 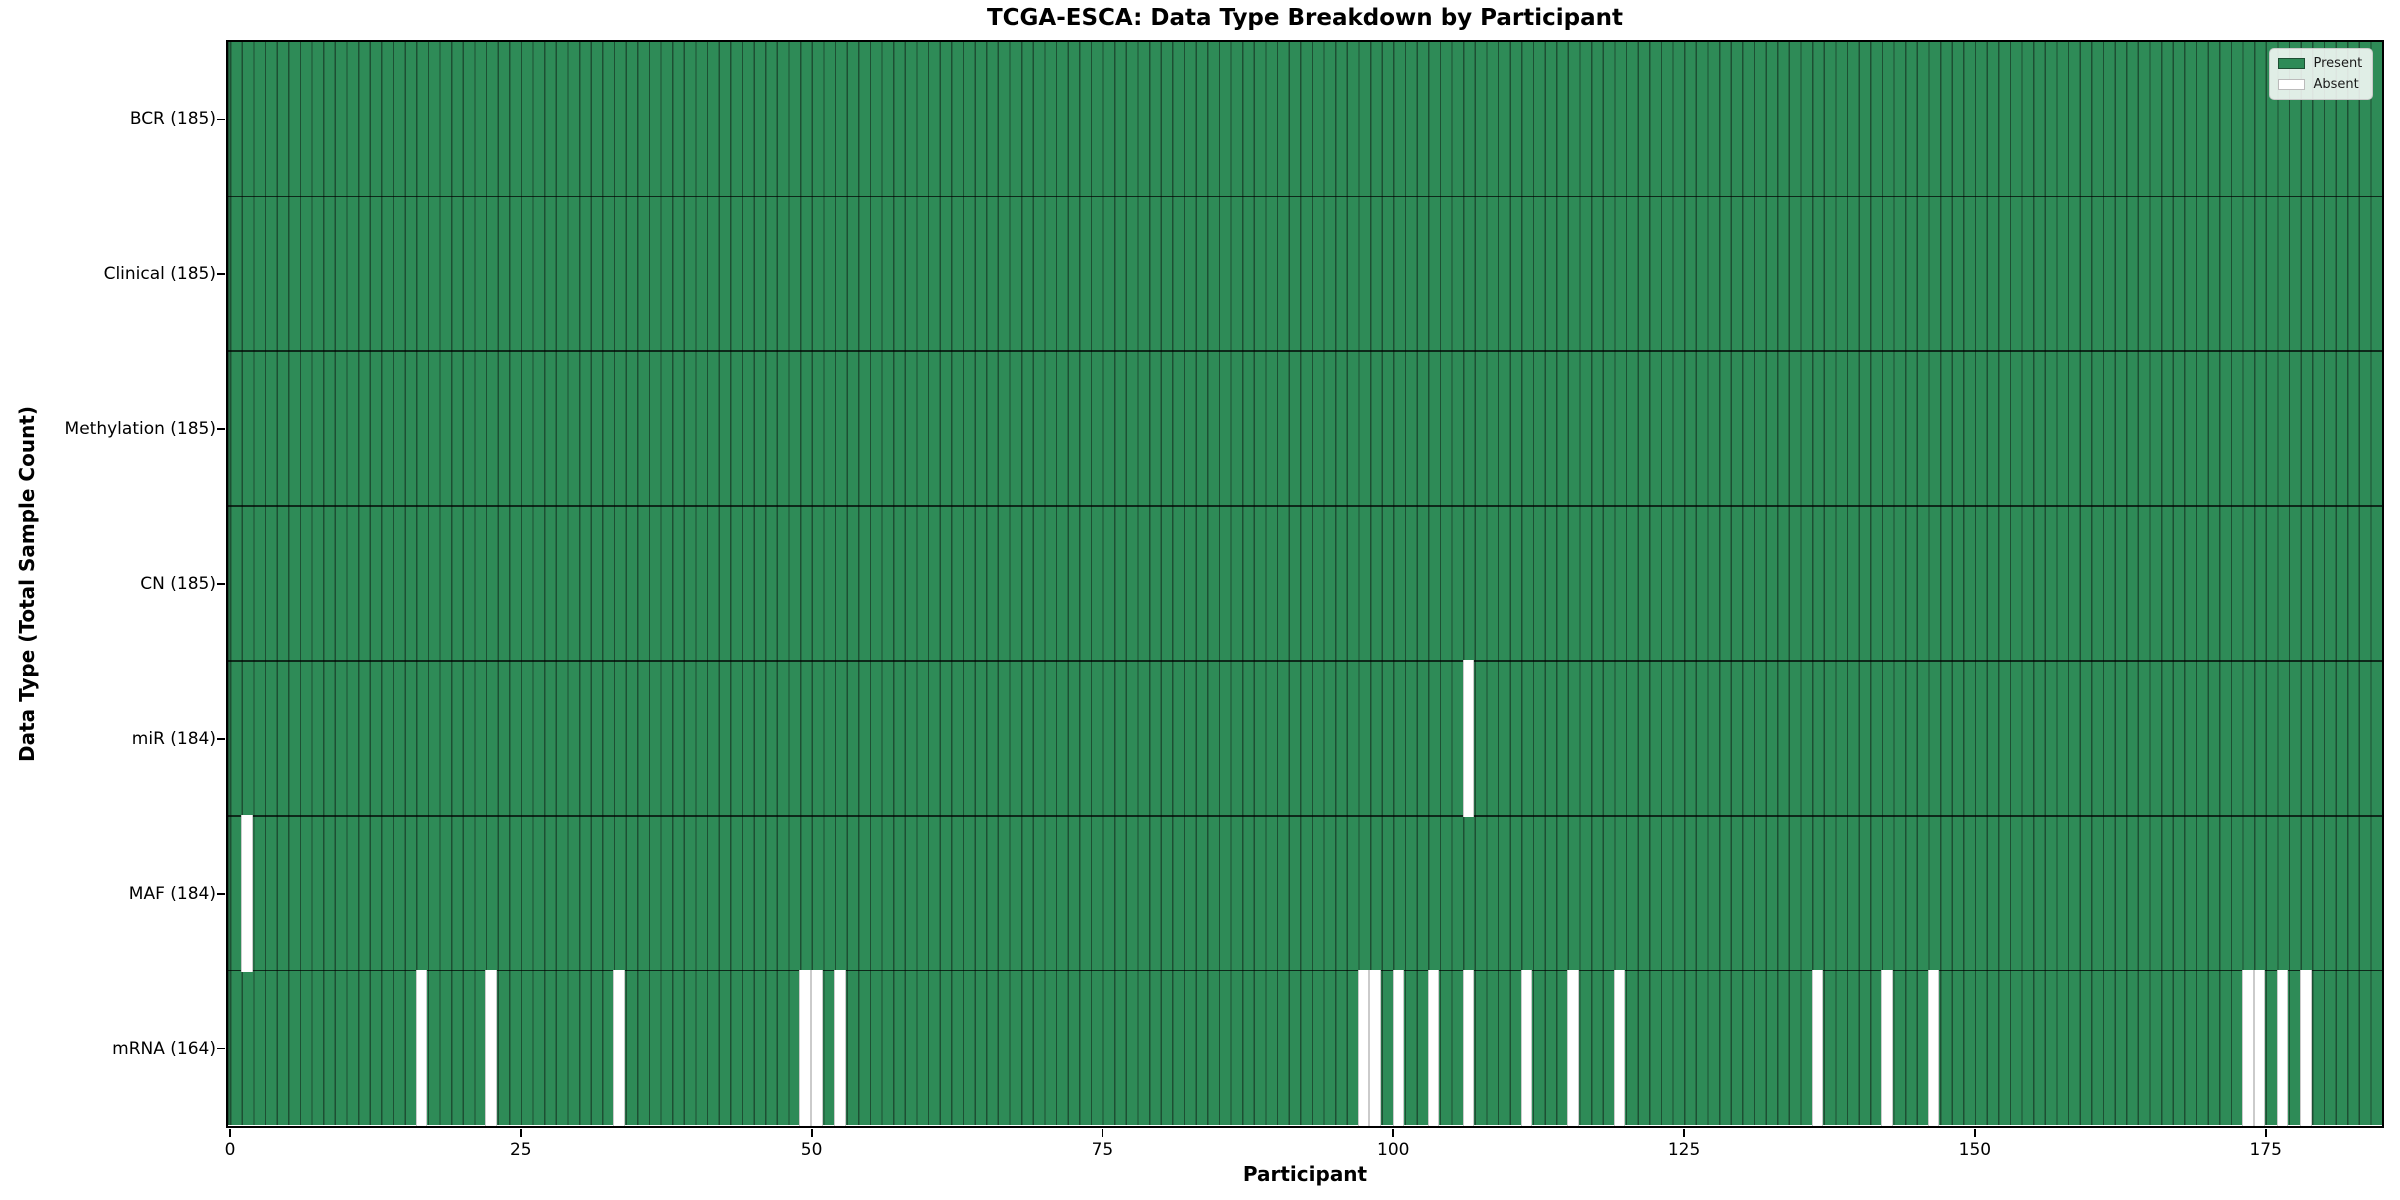 I want to click on heatmap-row-Methylation, so click(x=1304, y=429).